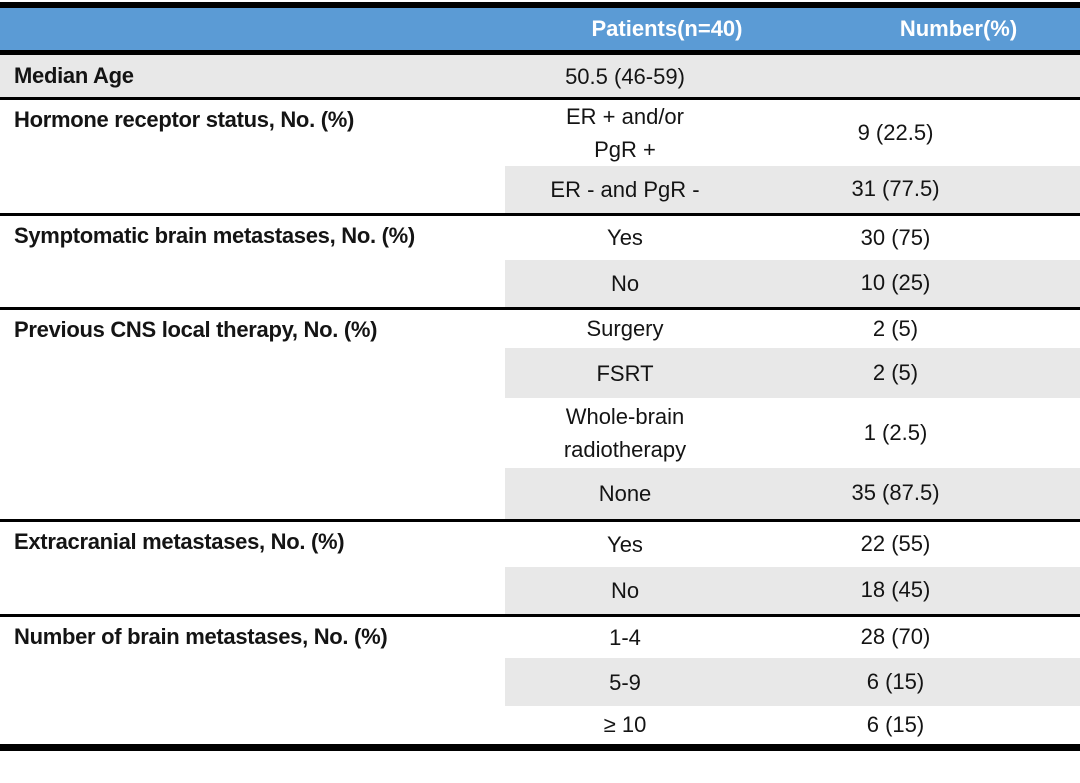 The image size is (1080, 783). I want to click on table-header-row: Patients(n=40) Number(%), so click(540, 30).